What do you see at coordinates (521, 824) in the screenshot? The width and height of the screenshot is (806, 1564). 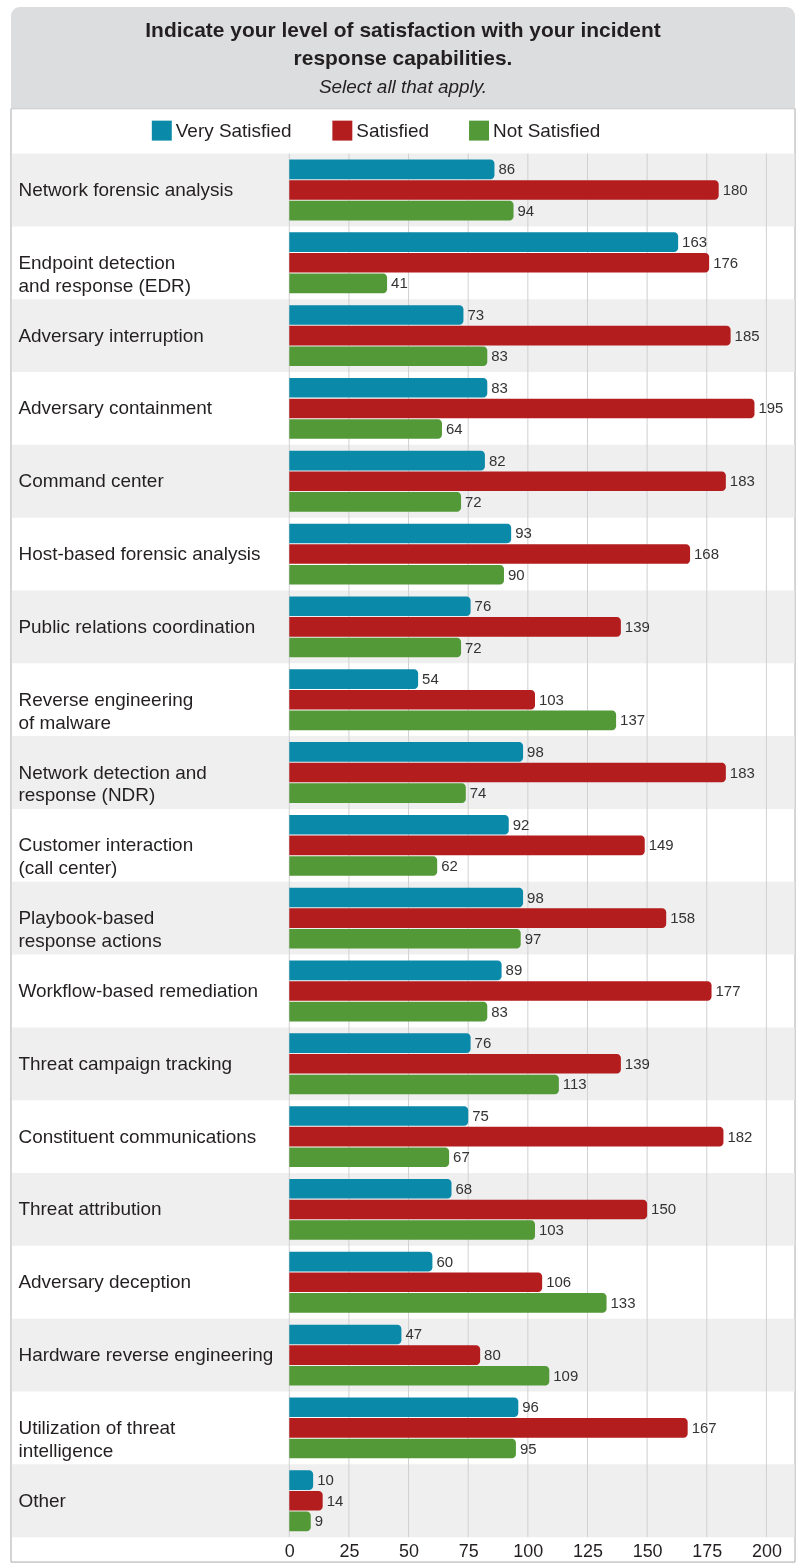 I see `data-label: 92` at bounding box center [521, 824].